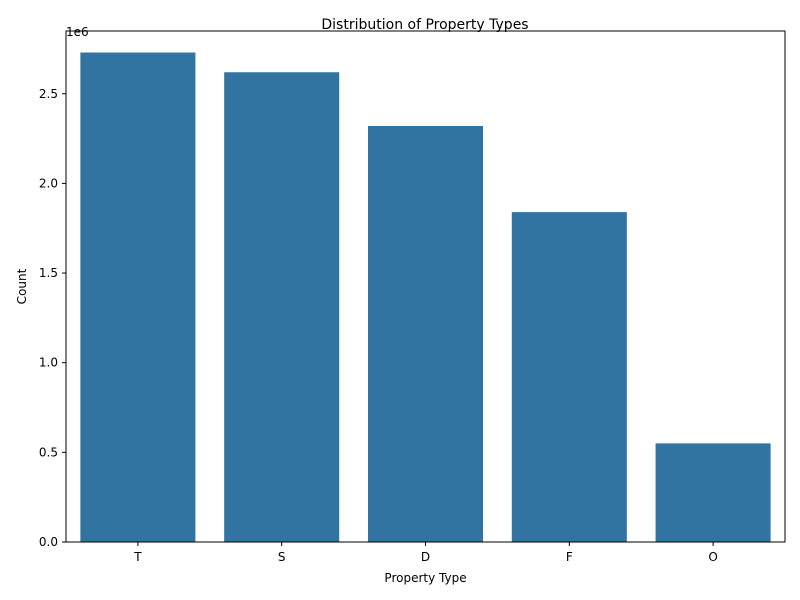 This screenshot has width=800, height=600. What do you see at coordinates (77, 32) in the screenshot?
I see `y-axis-offset-label: 1e6` at bounding box center [77, 32].